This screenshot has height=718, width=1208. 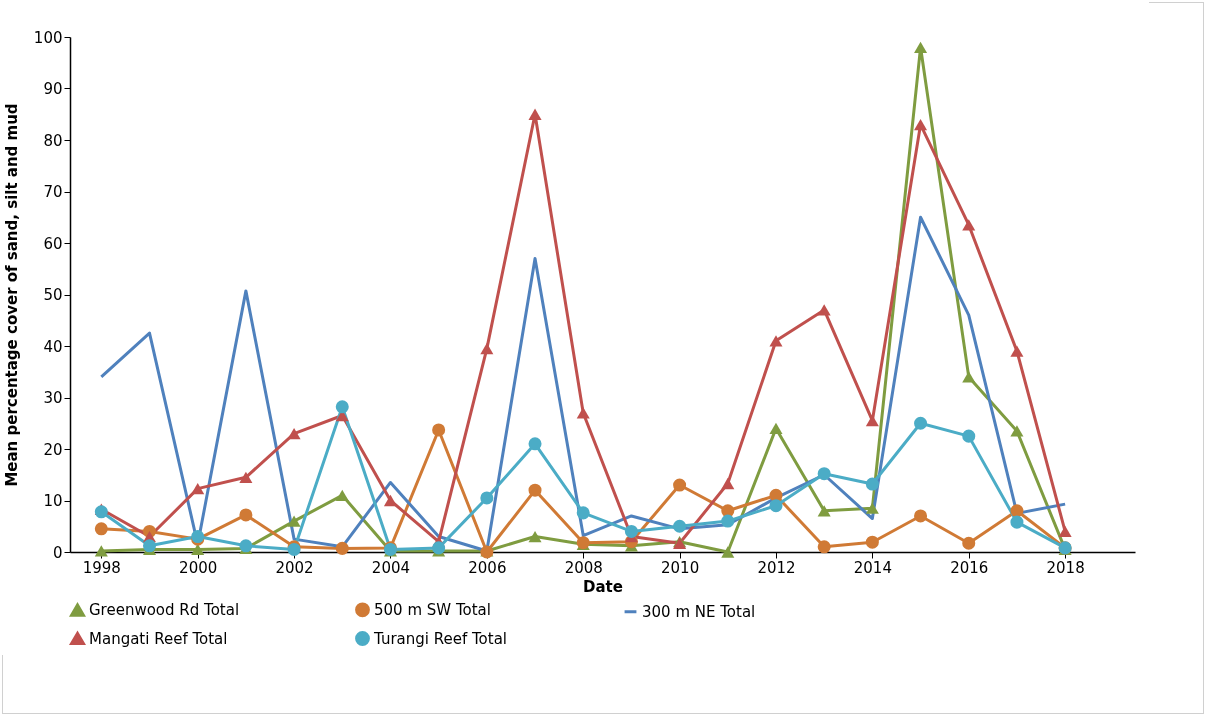 What do you see at coordinates (440, 638) in the screenshot?
I see `legend-label: Turangi Reef Total` at bounding box center [440, 638].